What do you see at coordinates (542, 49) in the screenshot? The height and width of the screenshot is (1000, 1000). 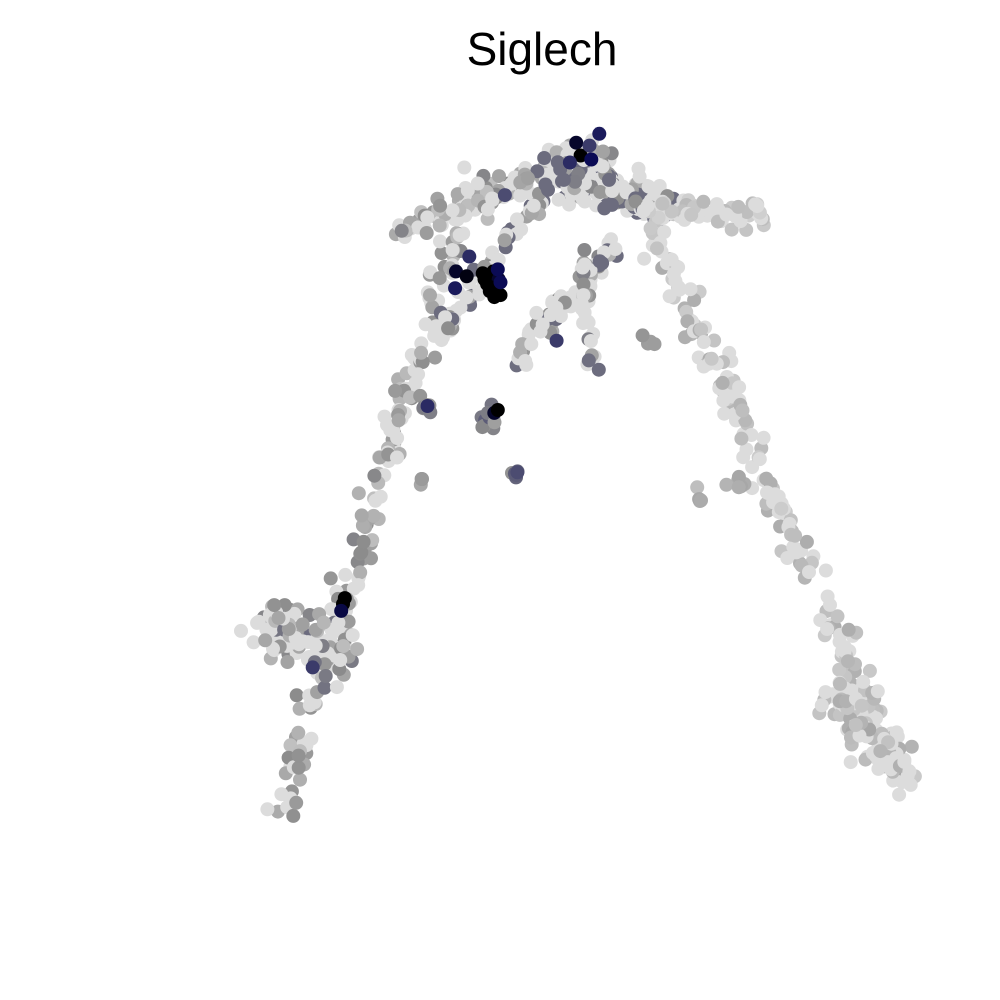 I see `chart-title: Siglech` at bounding box center [542, 49].